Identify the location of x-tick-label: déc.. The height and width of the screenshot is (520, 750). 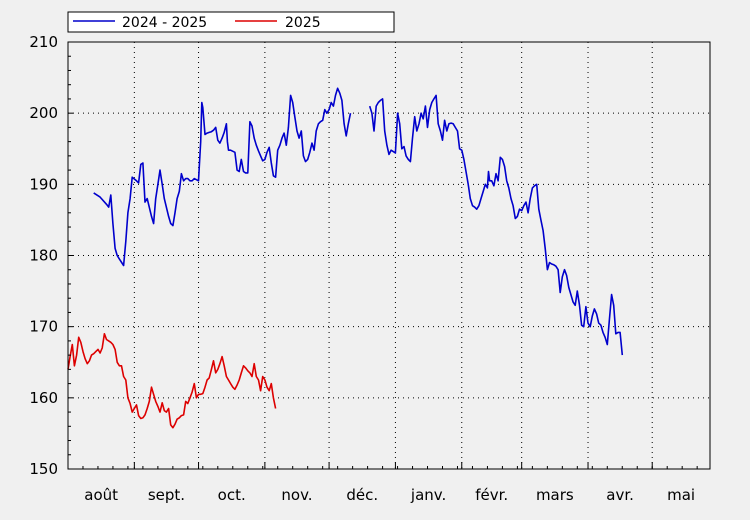
(362, 495).